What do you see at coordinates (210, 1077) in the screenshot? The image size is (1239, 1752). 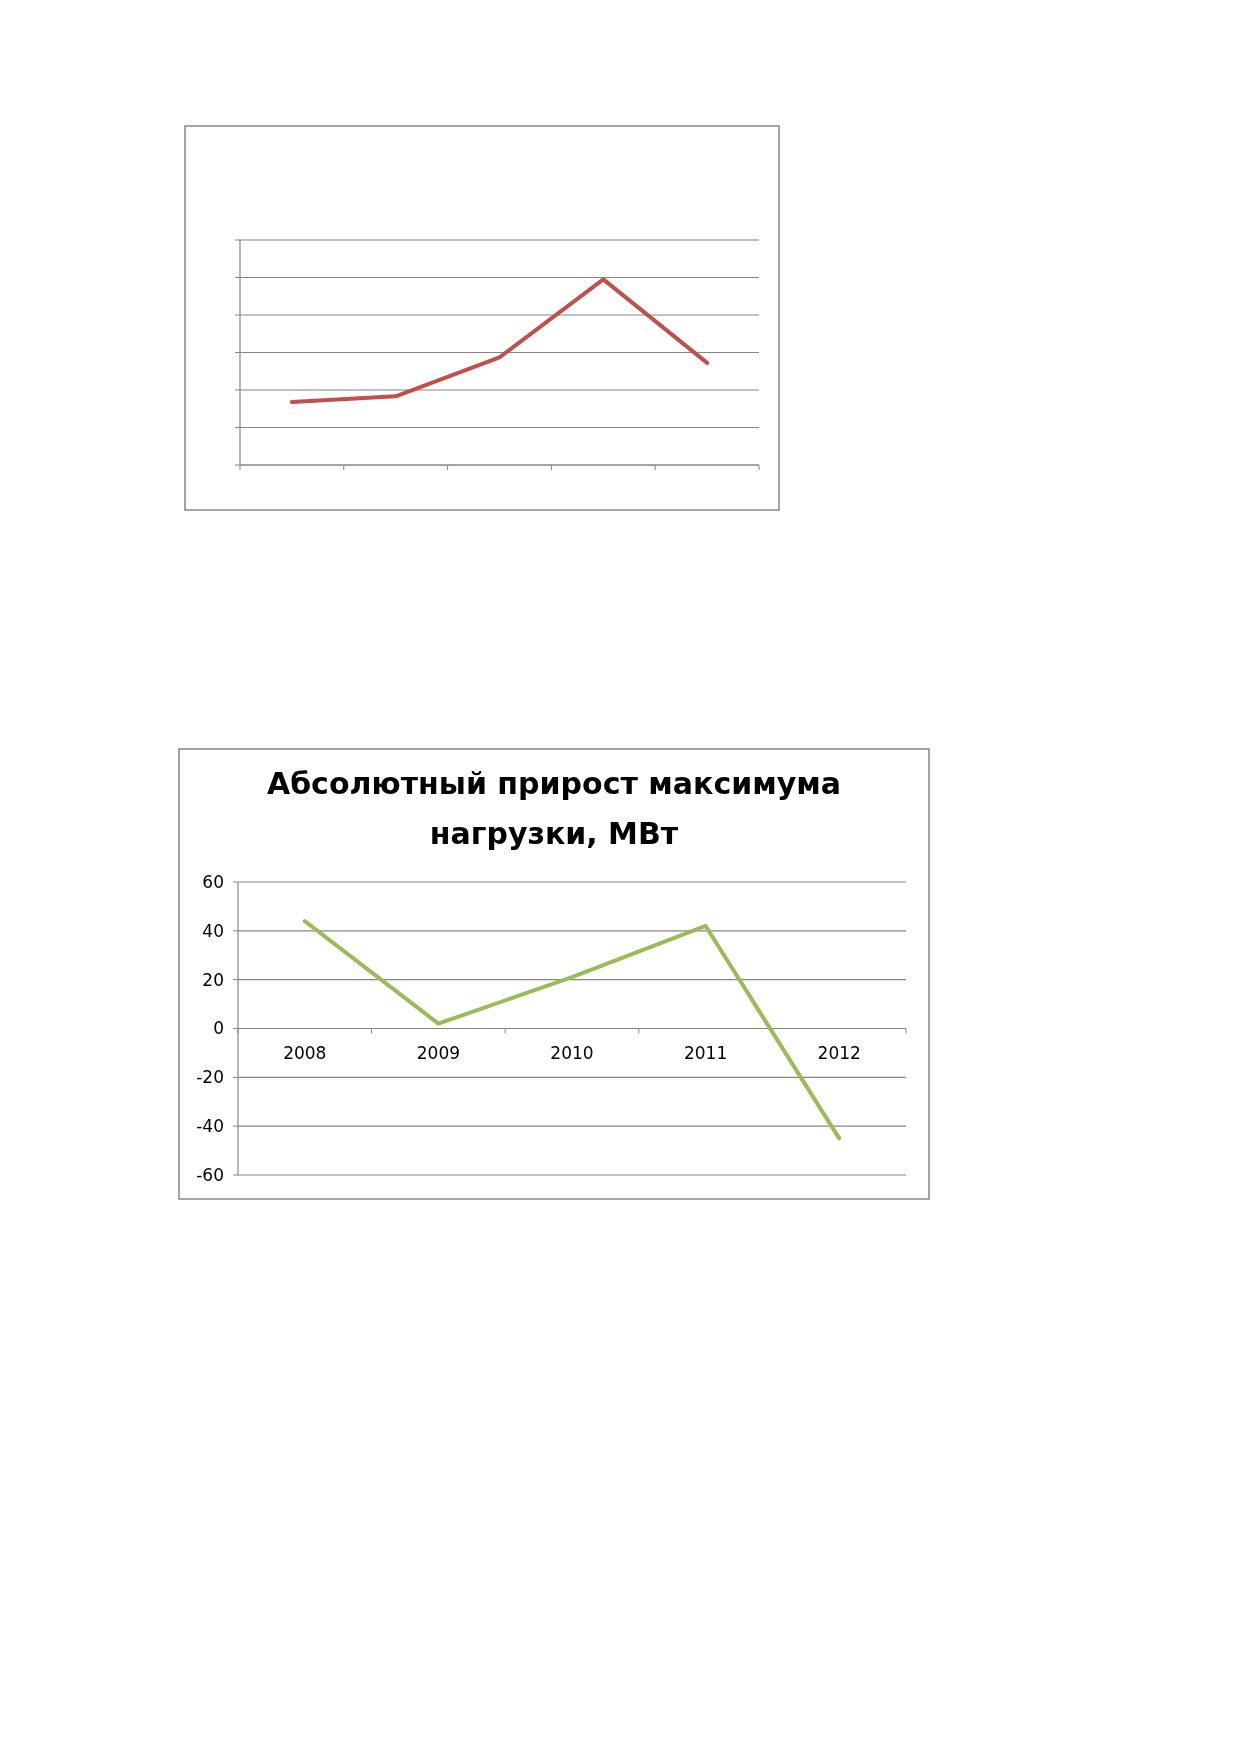 I see `y-tick-label: -20` at bounding box center [210, 1077].